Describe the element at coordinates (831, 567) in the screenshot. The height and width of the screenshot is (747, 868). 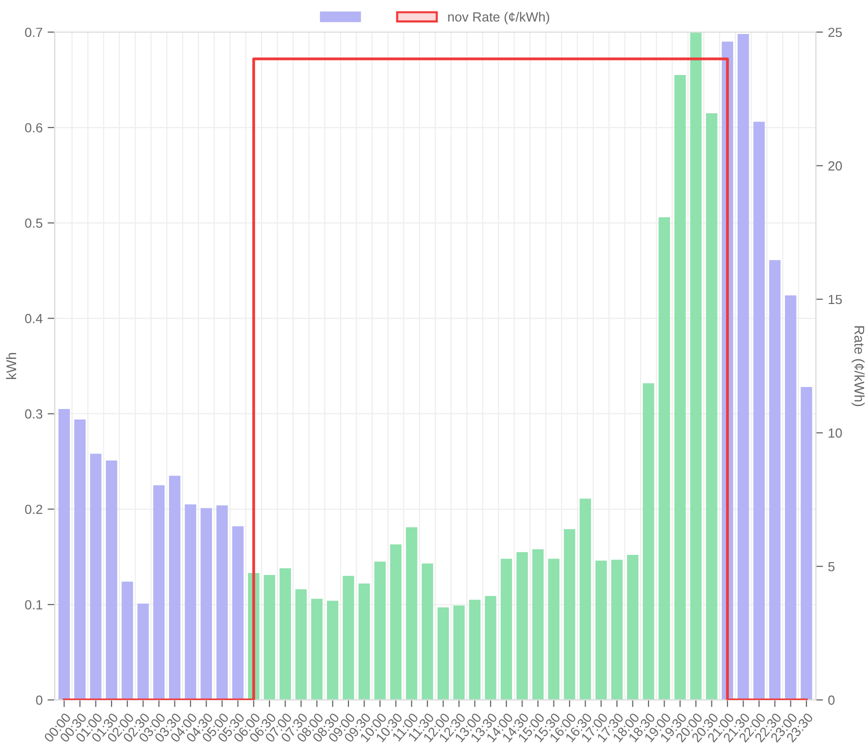
I see `y2-tick-label: 5` at that location.